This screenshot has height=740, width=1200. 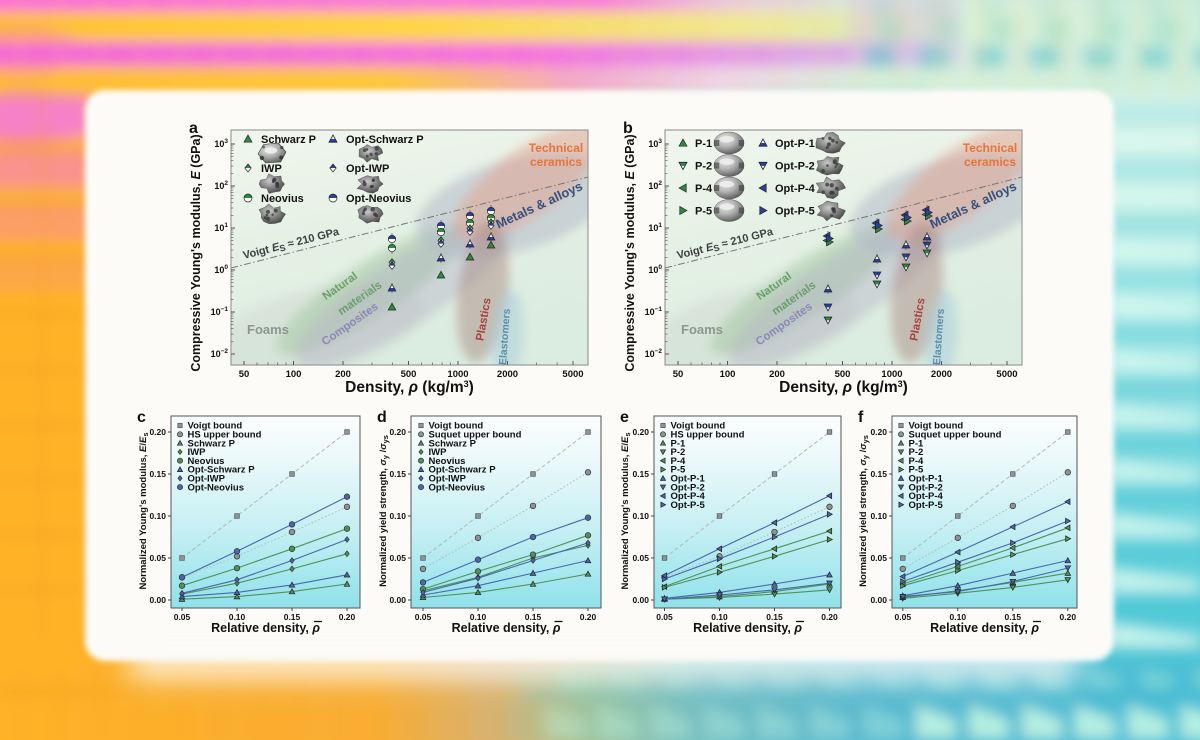 What do you see at coordinates (655, 227) in the screenshot?
I see `svg-text: 10¹` at bounding box center [655, 227].